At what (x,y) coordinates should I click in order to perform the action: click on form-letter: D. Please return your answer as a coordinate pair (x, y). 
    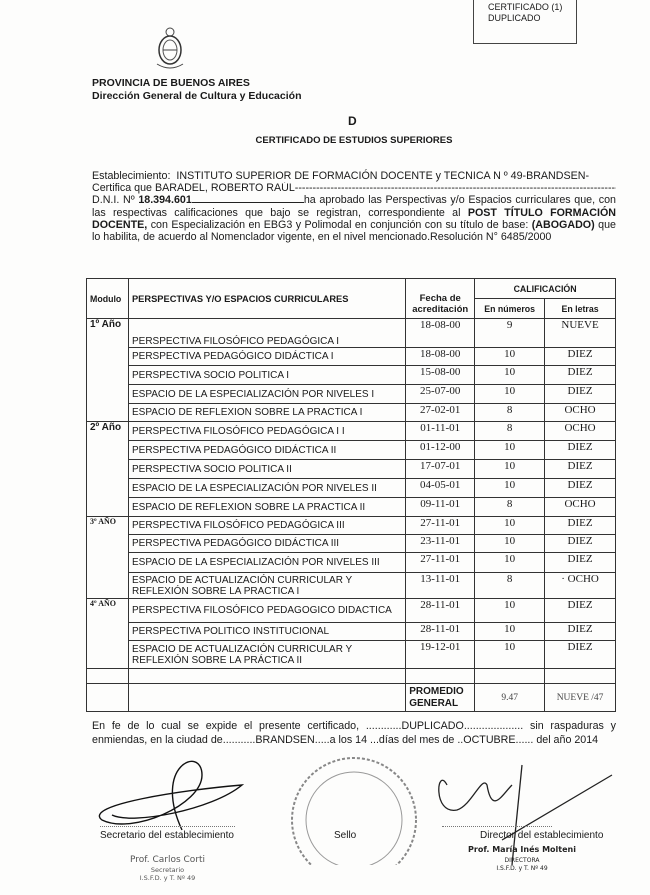
    Looking at the image, I should click on (352, 121).